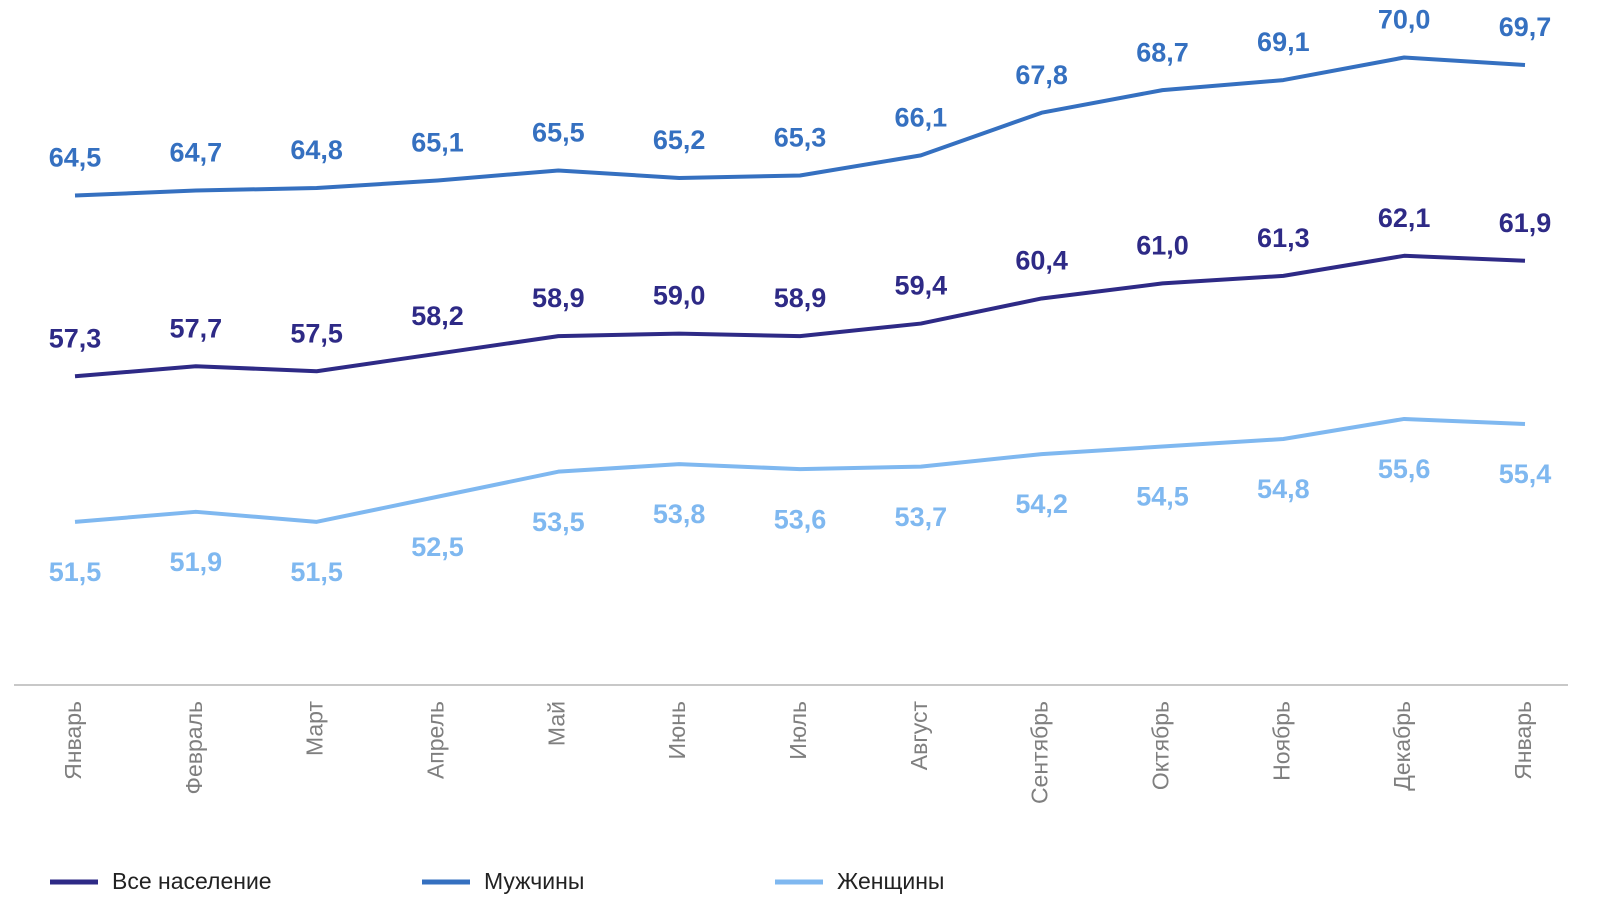  Describe the element at coordinates (921, 286) in the screenshot. I see `data-label: 59,4` at that location.